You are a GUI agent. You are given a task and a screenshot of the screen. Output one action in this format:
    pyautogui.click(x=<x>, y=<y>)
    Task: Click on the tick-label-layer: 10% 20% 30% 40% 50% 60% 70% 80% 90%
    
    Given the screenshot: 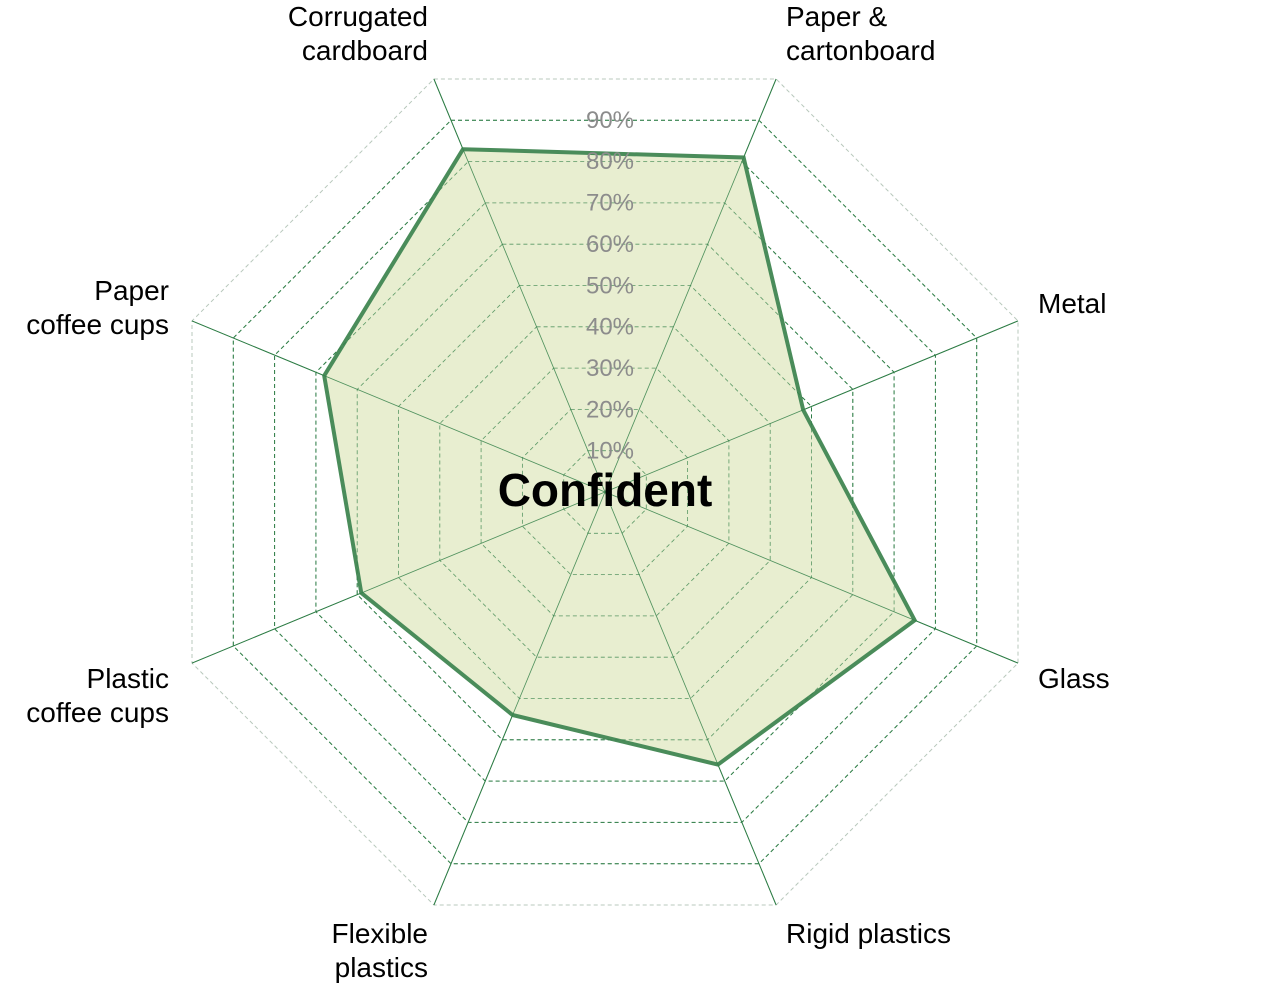 What is the action you would take?
    pyautogui.click(x=610, y=286)
    